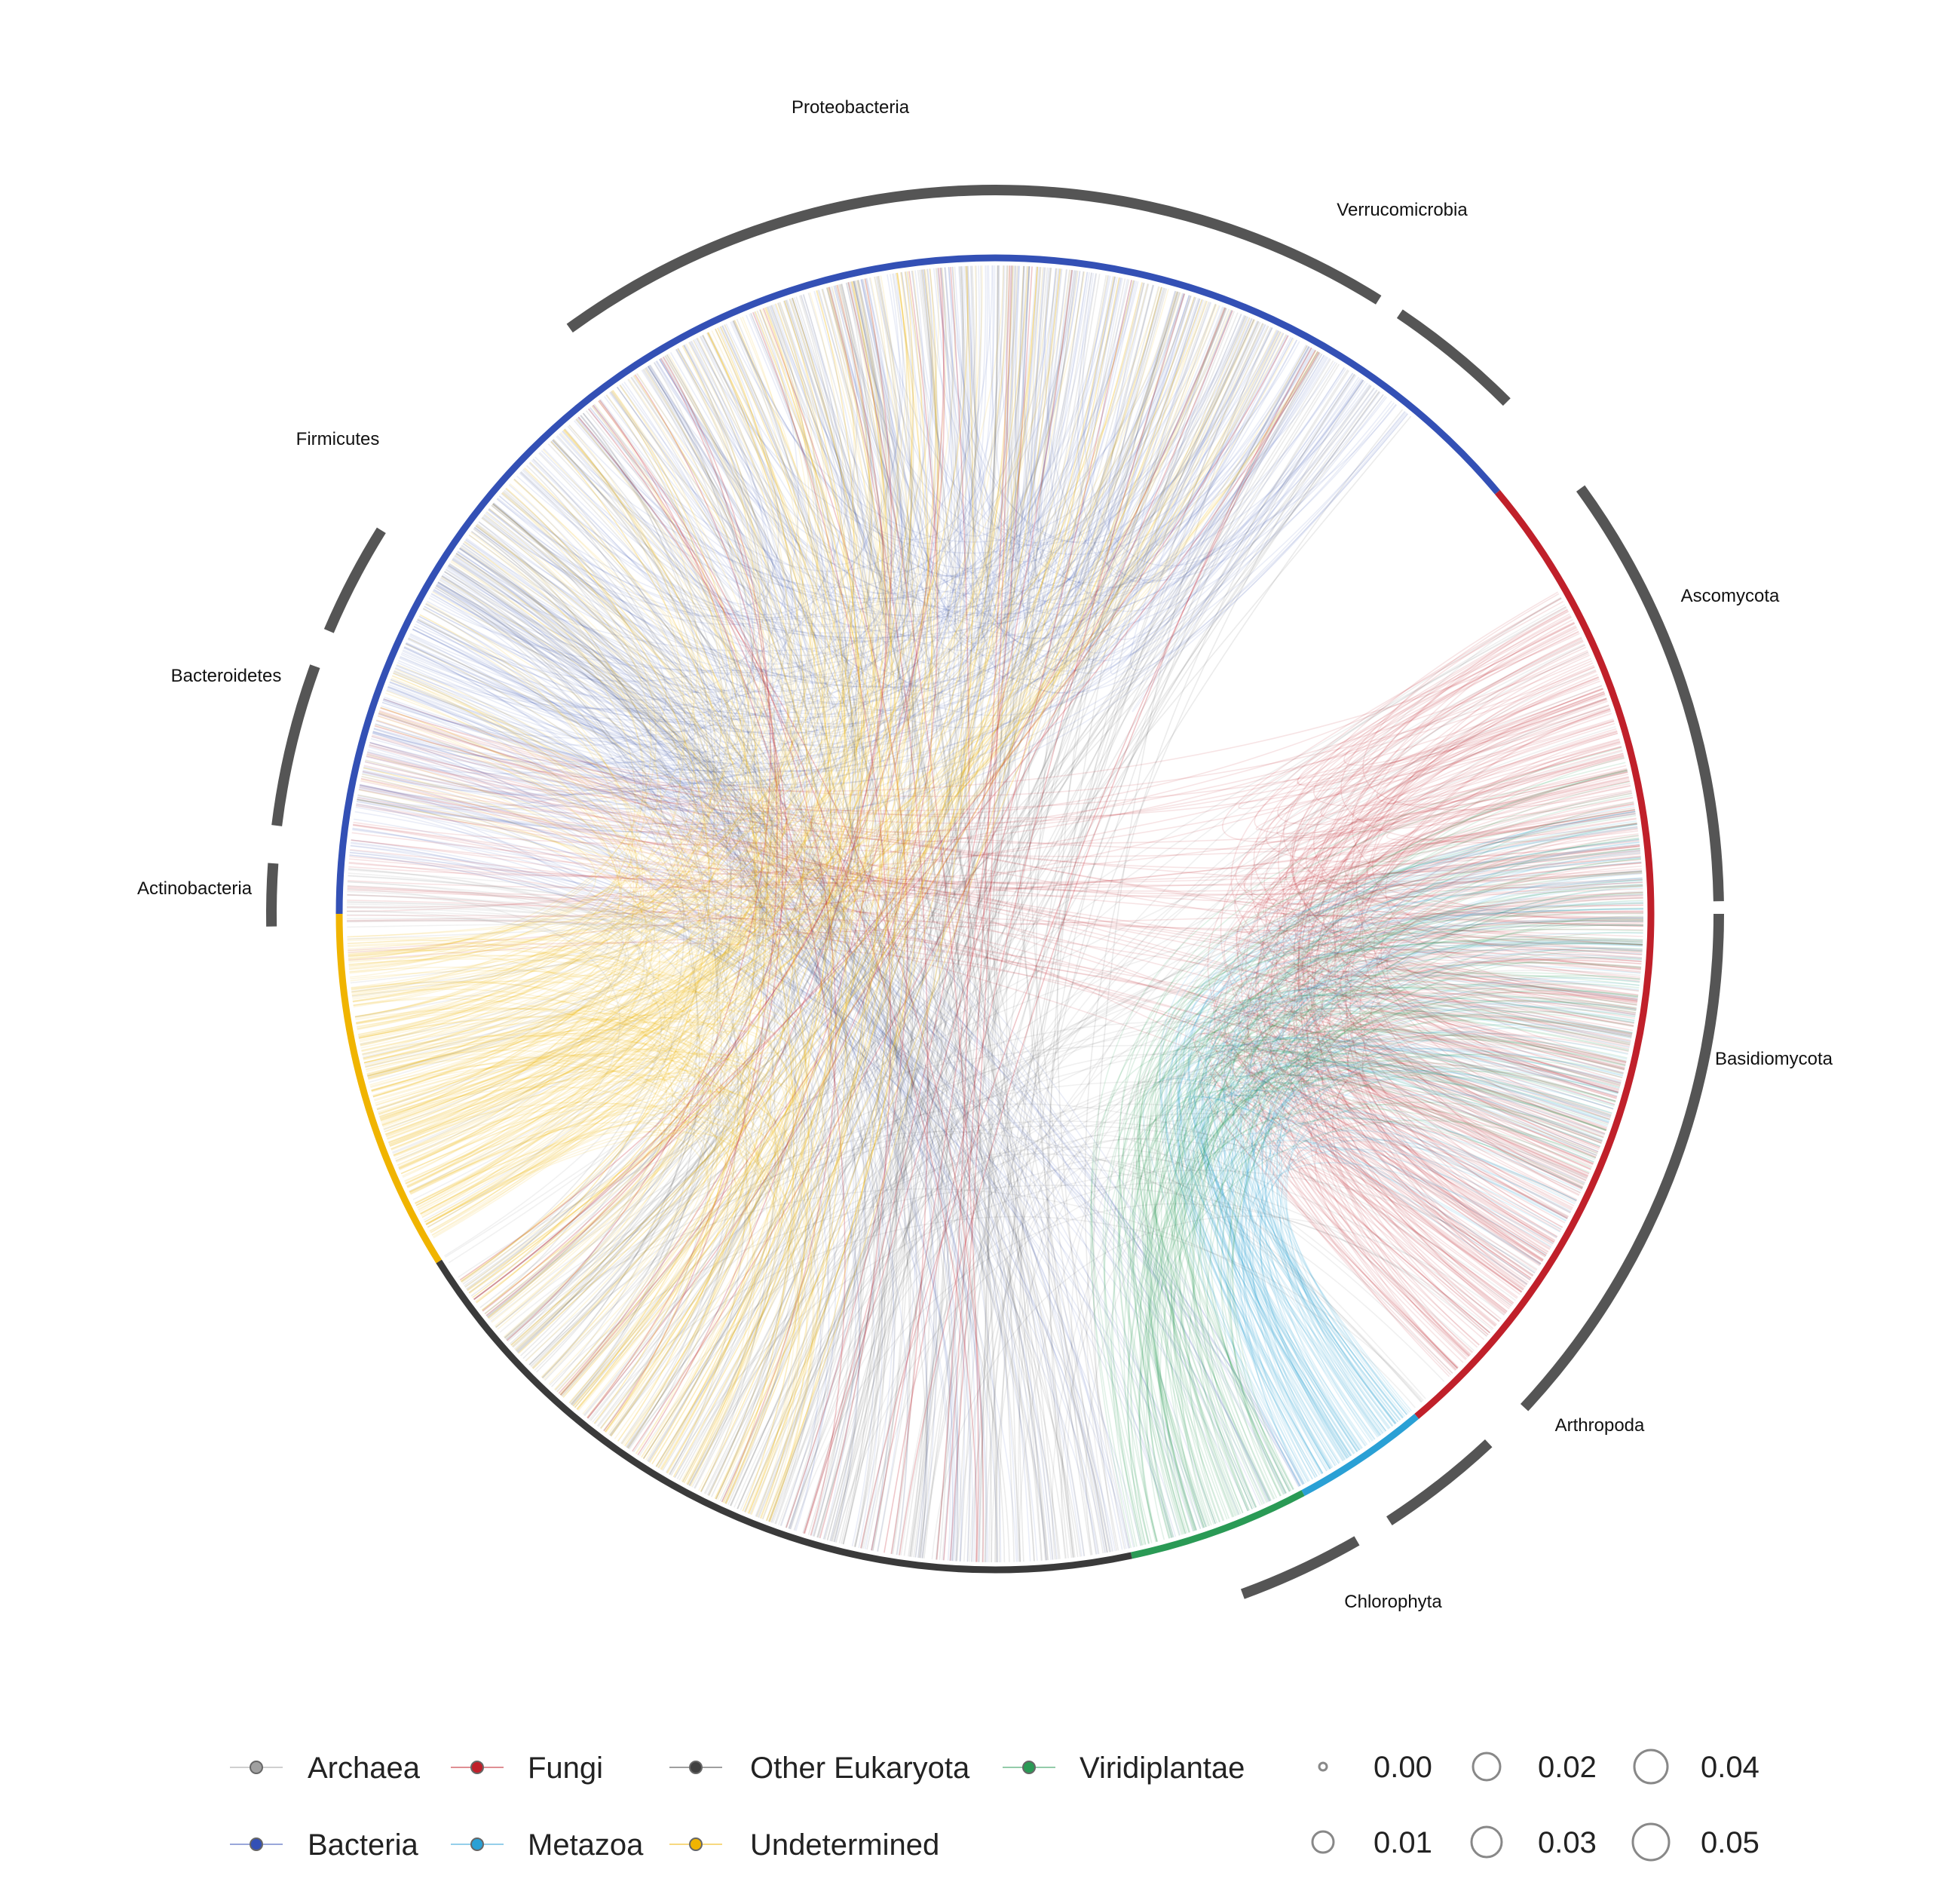 The height and width of the screenshot is (1885, 1960). I want to click on size-label-0-05: 0.05, so click(1730, 1842).